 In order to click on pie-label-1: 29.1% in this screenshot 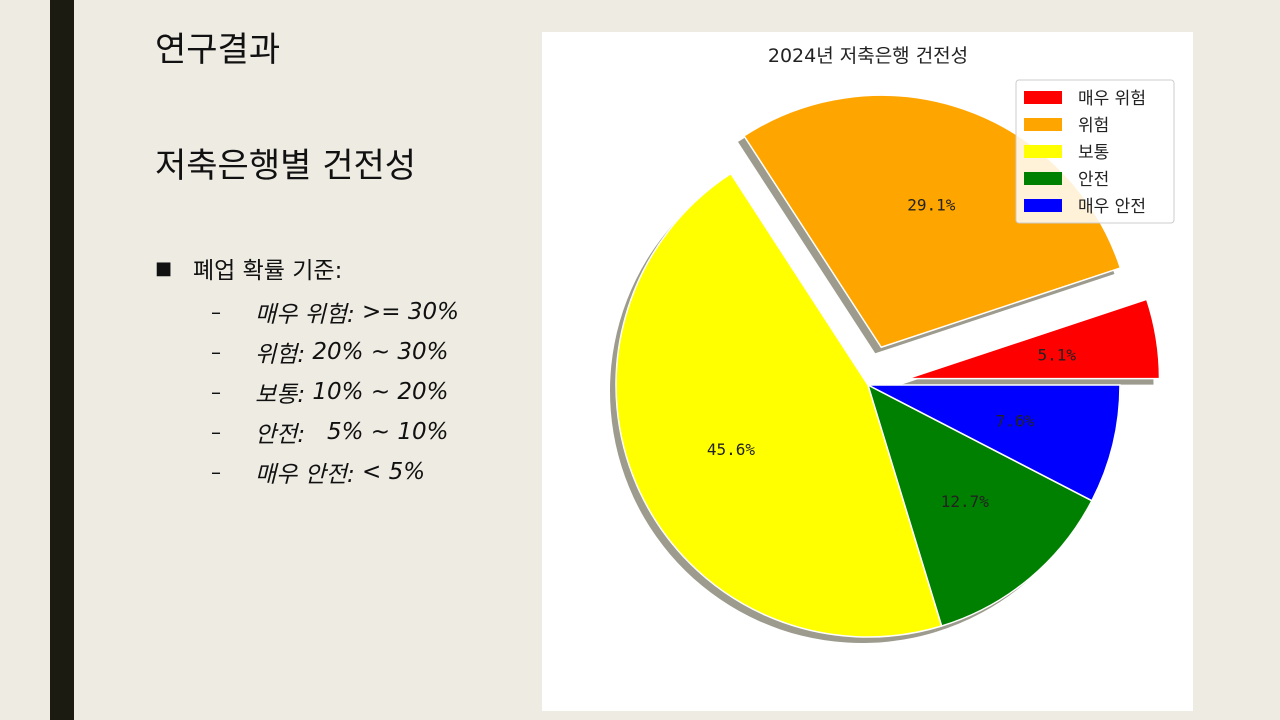, I will do `click(931, 205)`.